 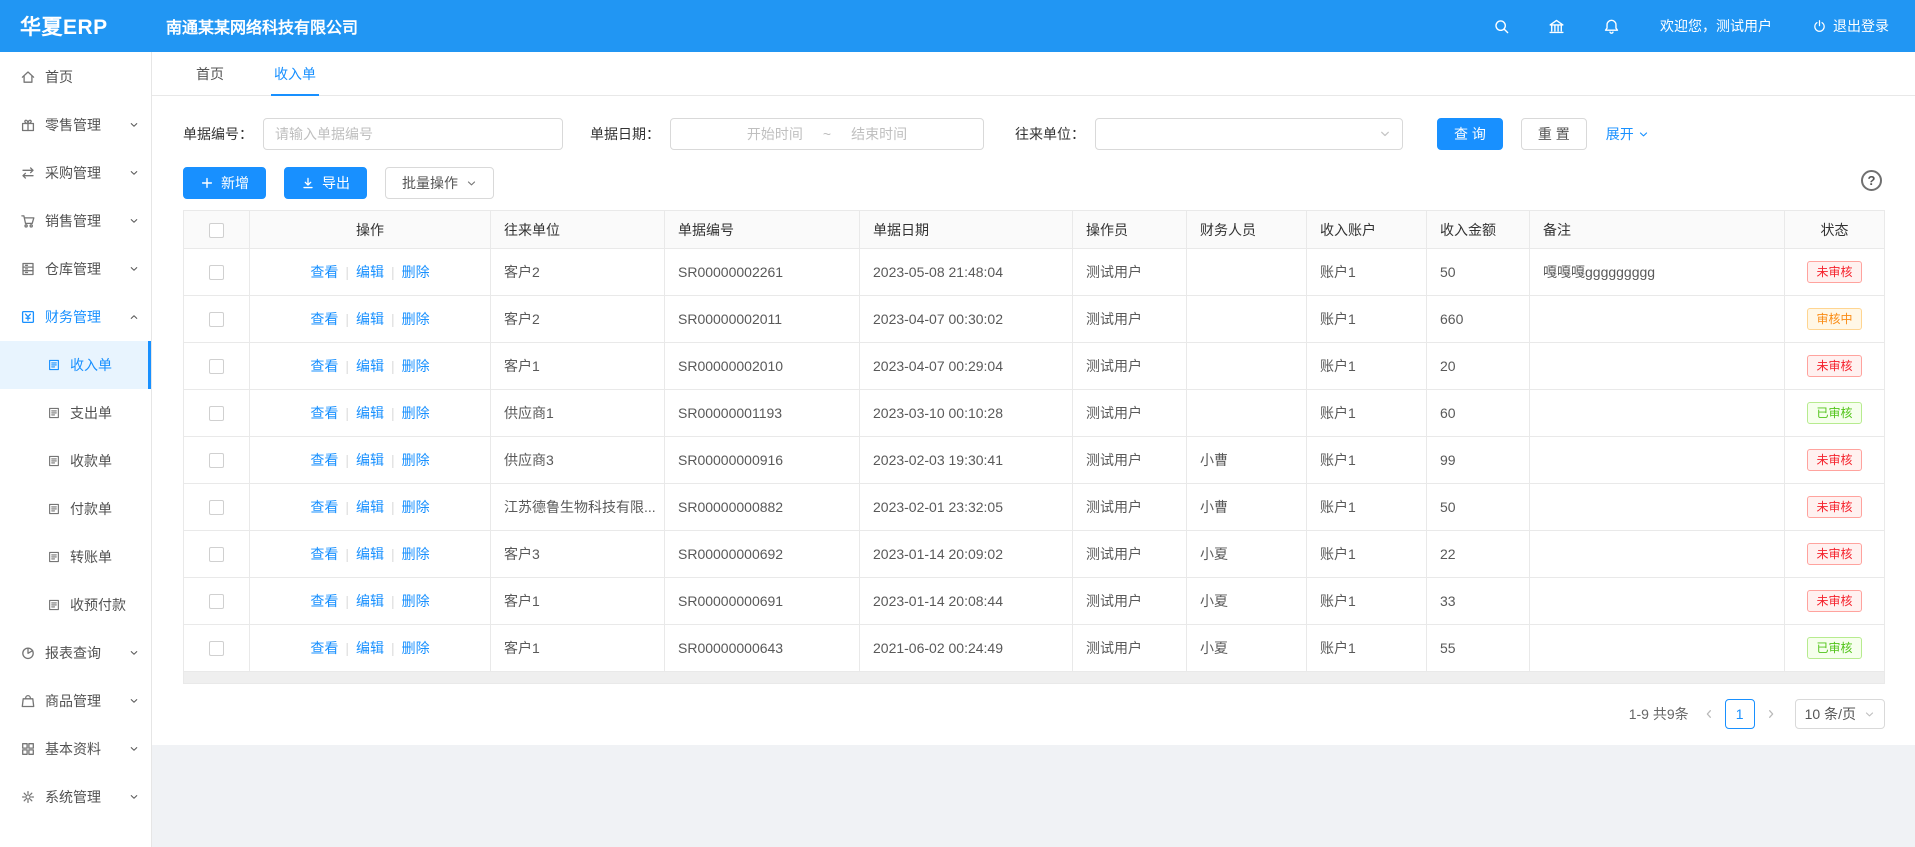 I want to click on sidebar-item-报表查询: 报表查询, so click(x=75, y=653).